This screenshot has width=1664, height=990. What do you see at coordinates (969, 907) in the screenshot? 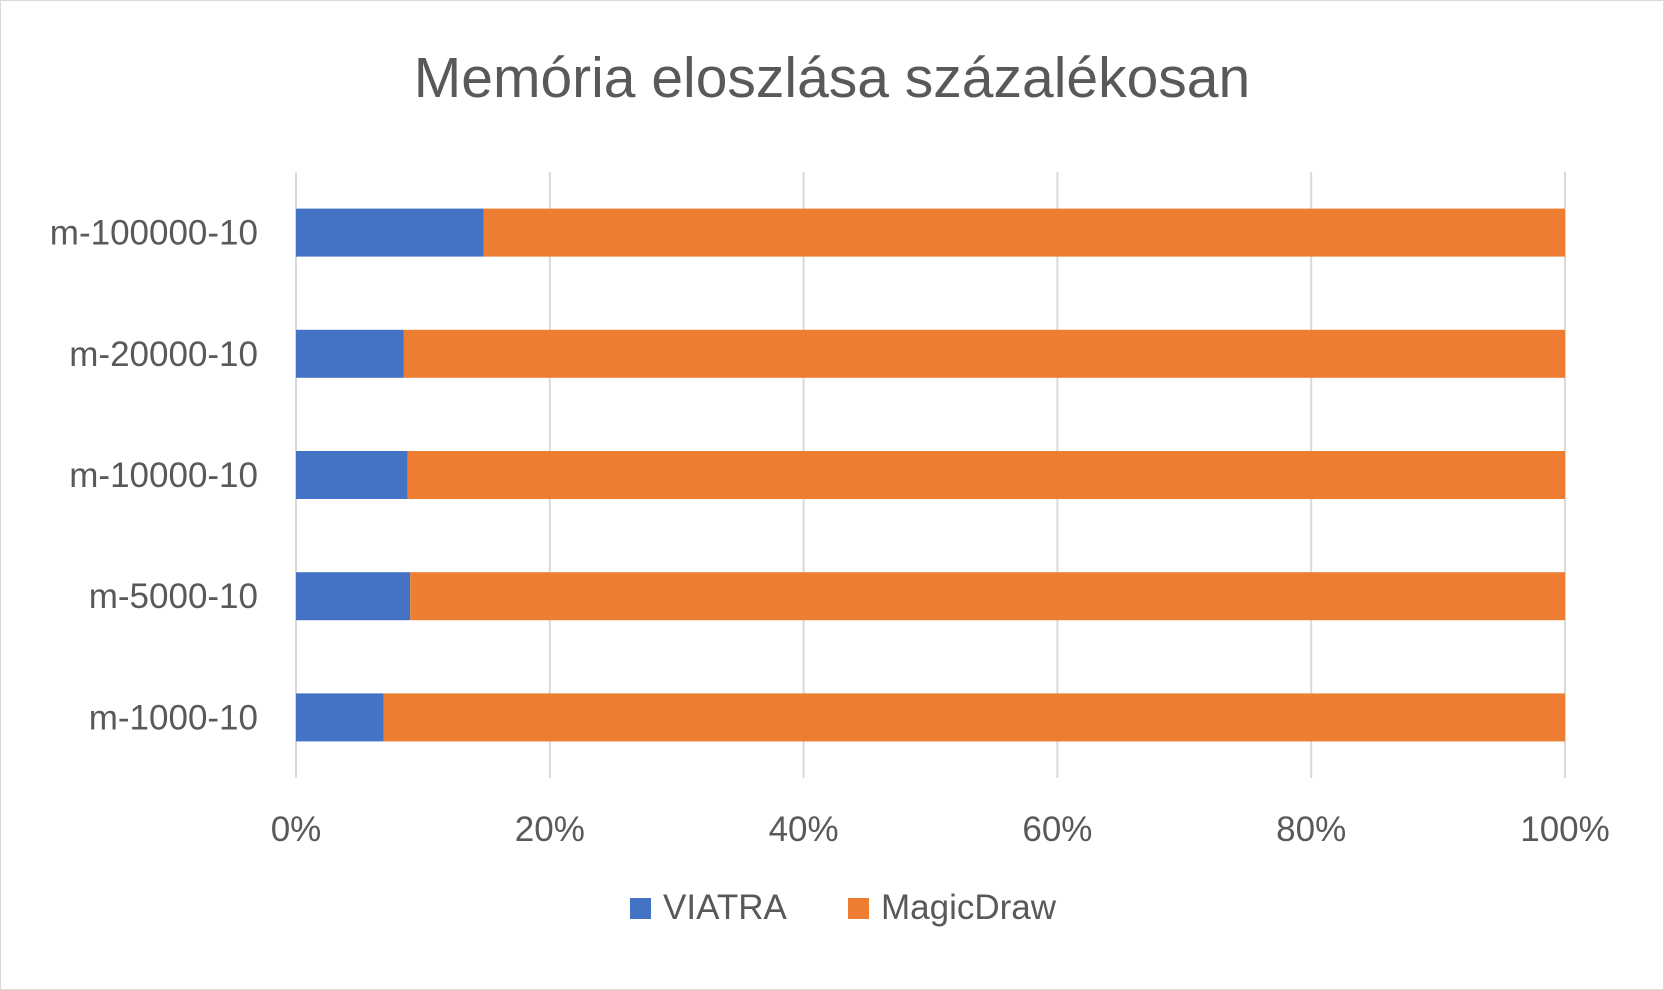
I see `legend-label-magicdraw: MagicDraw` at bounding box center [969, 907].